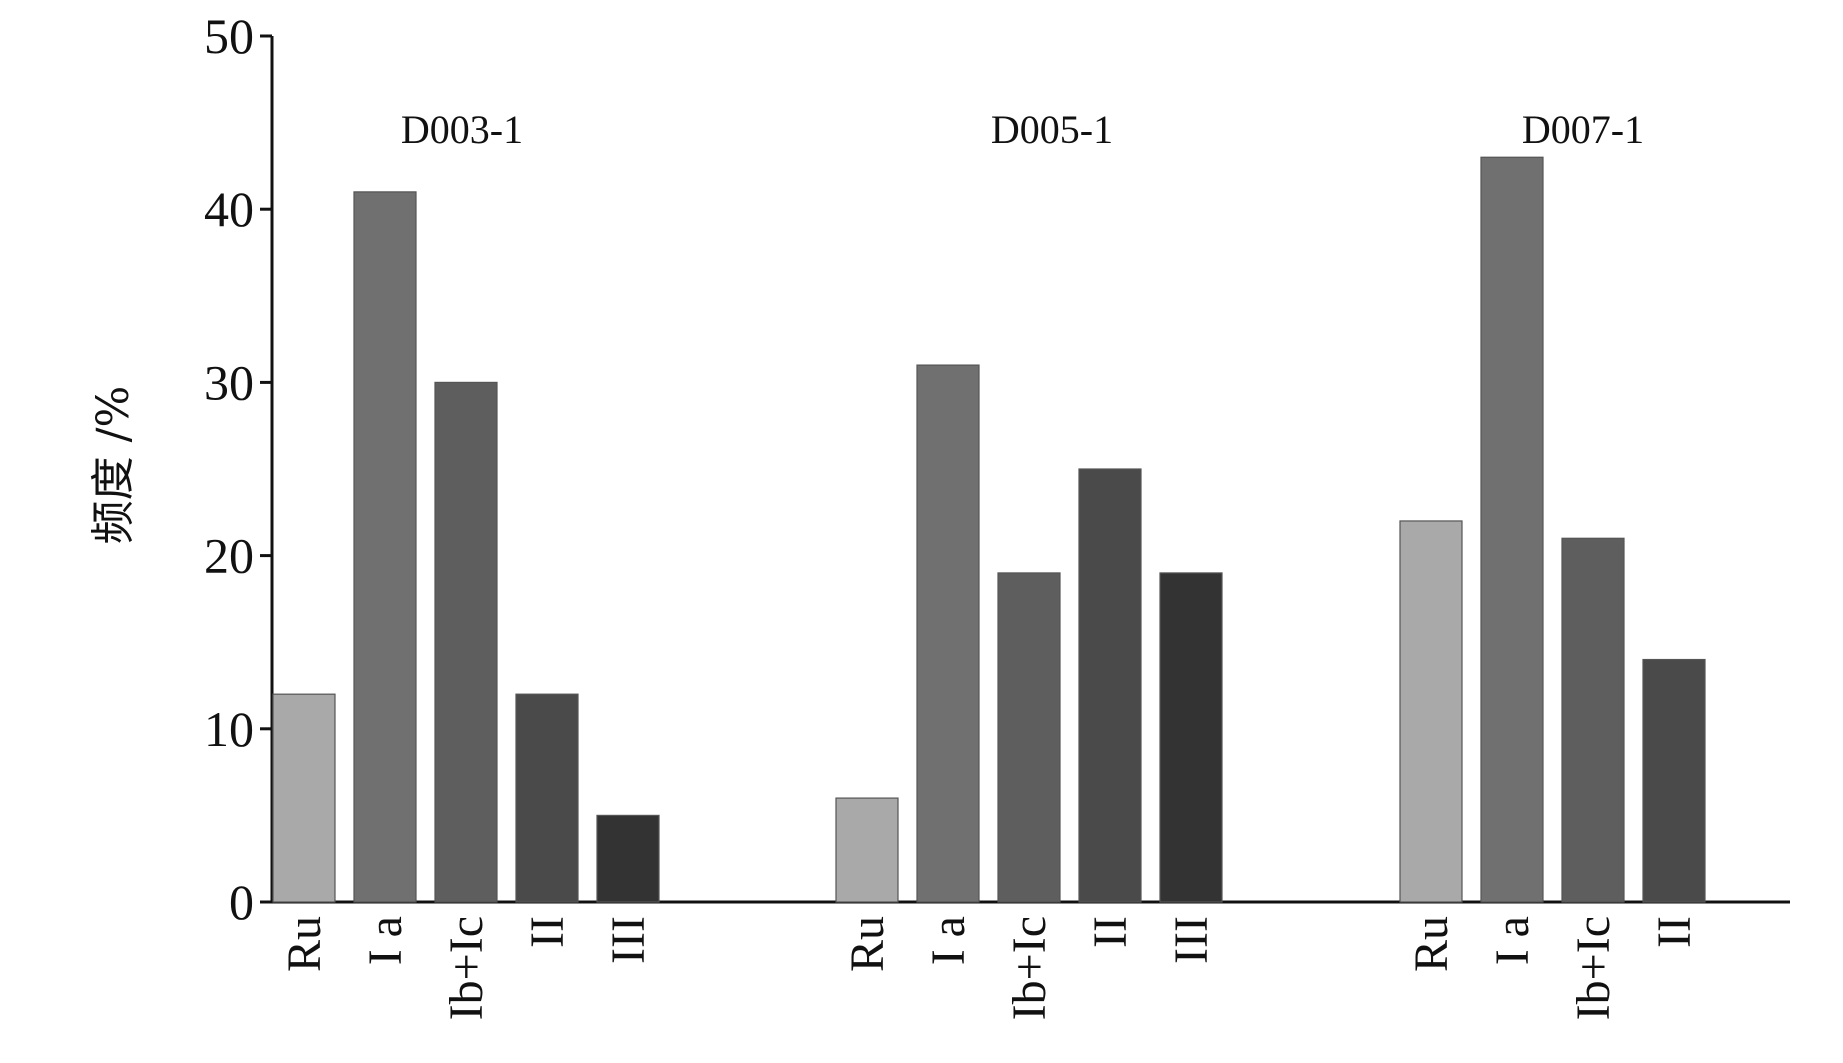 The width and height of the screenshot is (1843, 1063). I want to click on y-tick-label: 50, so click(229, 36).